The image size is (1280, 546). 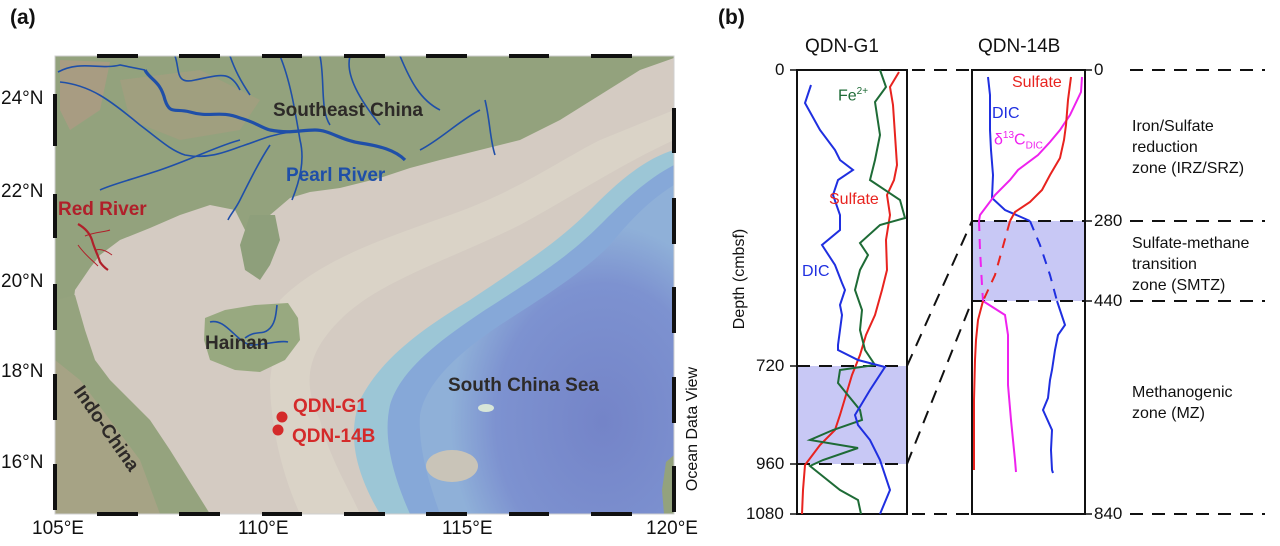 What do you see at coordinates (854, 199) in the screenshot?
I see `g1-label-sulfate: Sulfate` at bounding box center [854, 199].